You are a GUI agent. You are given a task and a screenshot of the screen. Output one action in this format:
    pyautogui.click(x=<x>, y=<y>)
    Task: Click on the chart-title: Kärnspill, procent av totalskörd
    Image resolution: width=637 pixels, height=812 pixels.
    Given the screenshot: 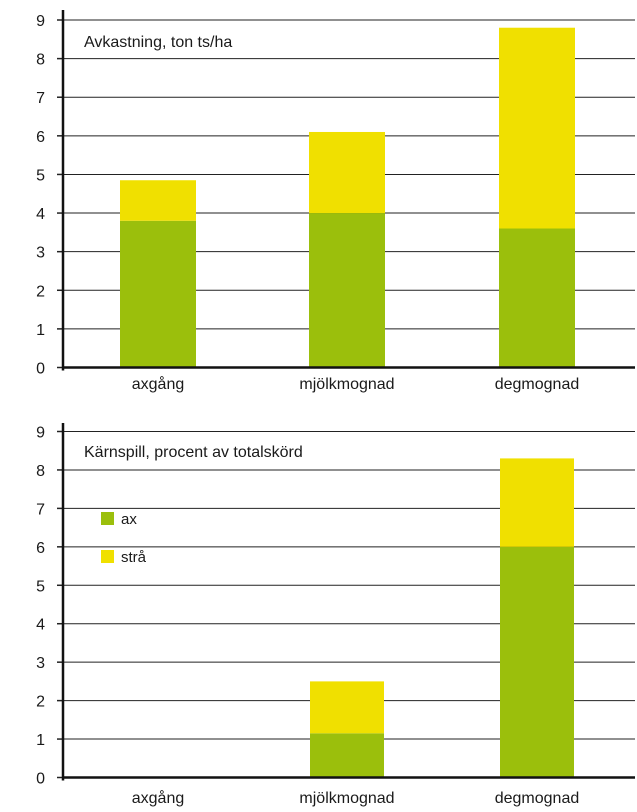 What is the action you would take?
    pyautogui.click(x=193, y=452)
    